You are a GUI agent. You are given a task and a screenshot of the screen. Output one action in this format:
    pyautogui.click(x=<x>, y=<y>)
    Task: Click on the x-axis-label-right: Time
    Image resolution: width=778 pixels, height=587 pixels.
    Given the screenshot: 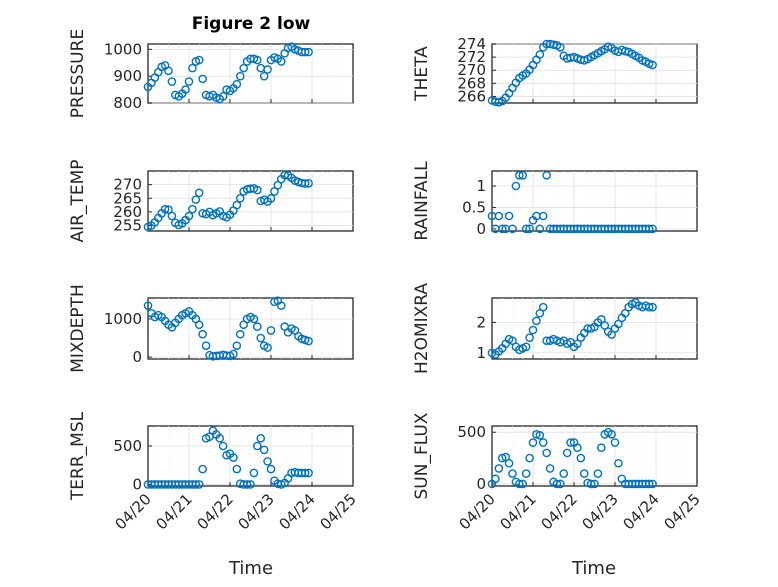 What is the action you would take?
    pyautogui.click(x=593, y=568)
    